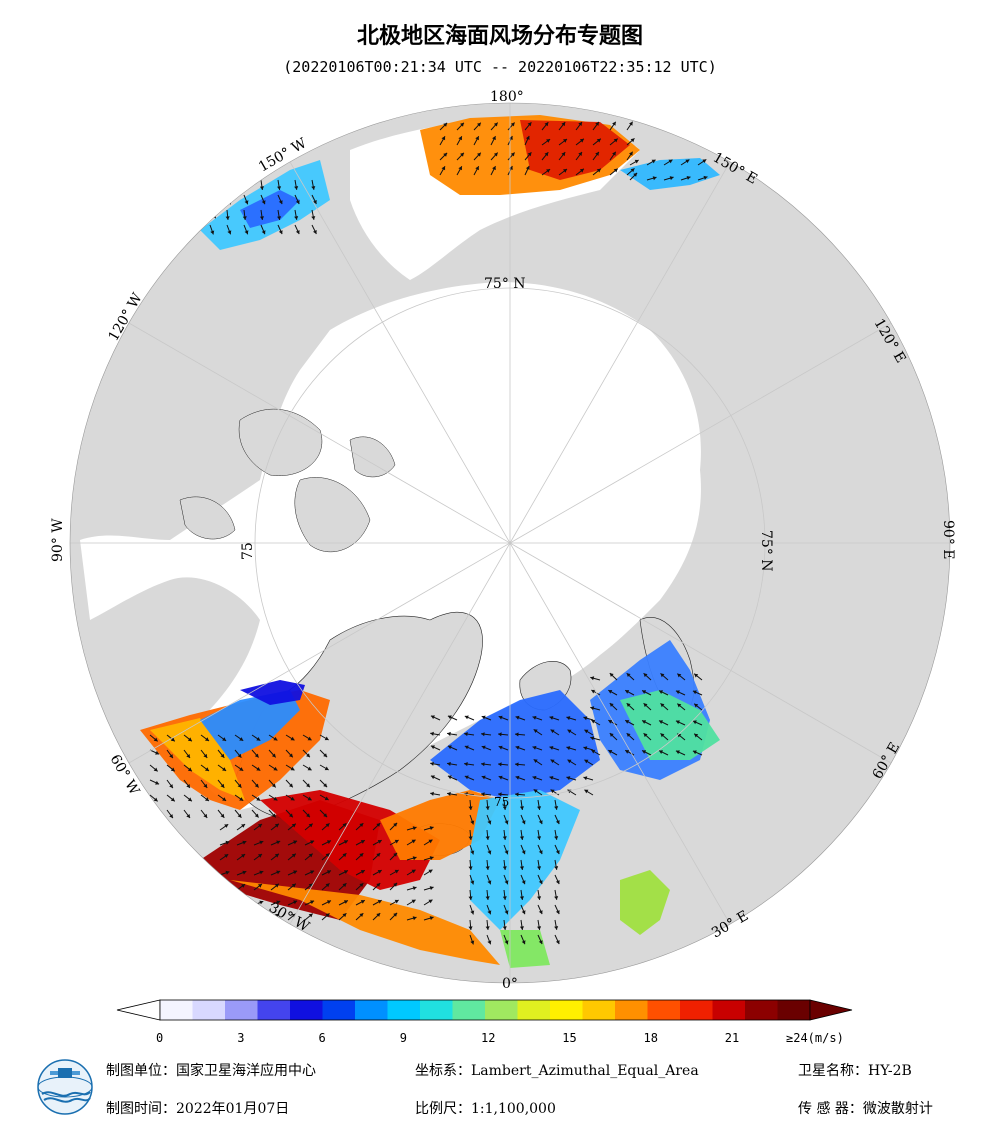 The width and height of the screenshot is (1000, 1133). What do you see at coordinates (159, 1038) in the screenshot?
I see `colorbar-tick-label: 0` at bounding box center [159, 1038].